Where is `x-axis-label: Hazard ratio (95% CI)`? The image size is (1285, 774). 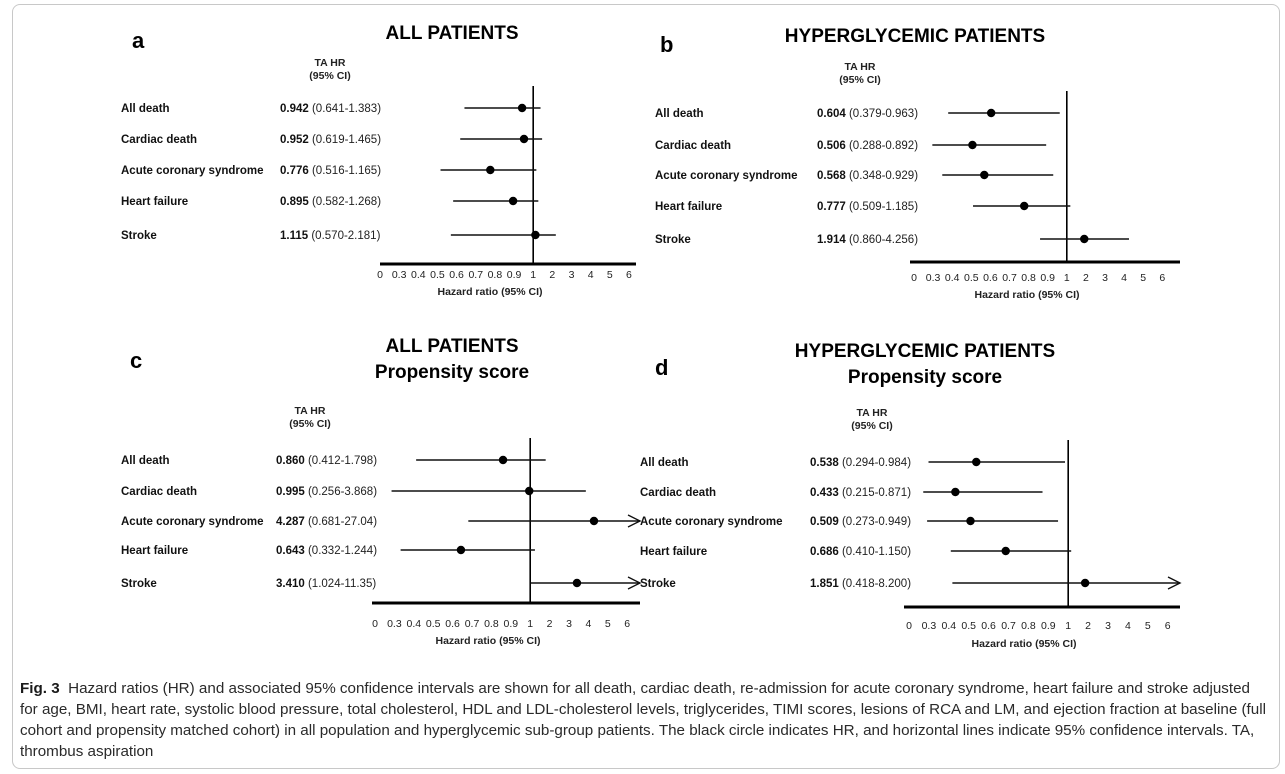 x-axis-label: Hazard ratio (95% CI) is located at coordinates (487, 641).